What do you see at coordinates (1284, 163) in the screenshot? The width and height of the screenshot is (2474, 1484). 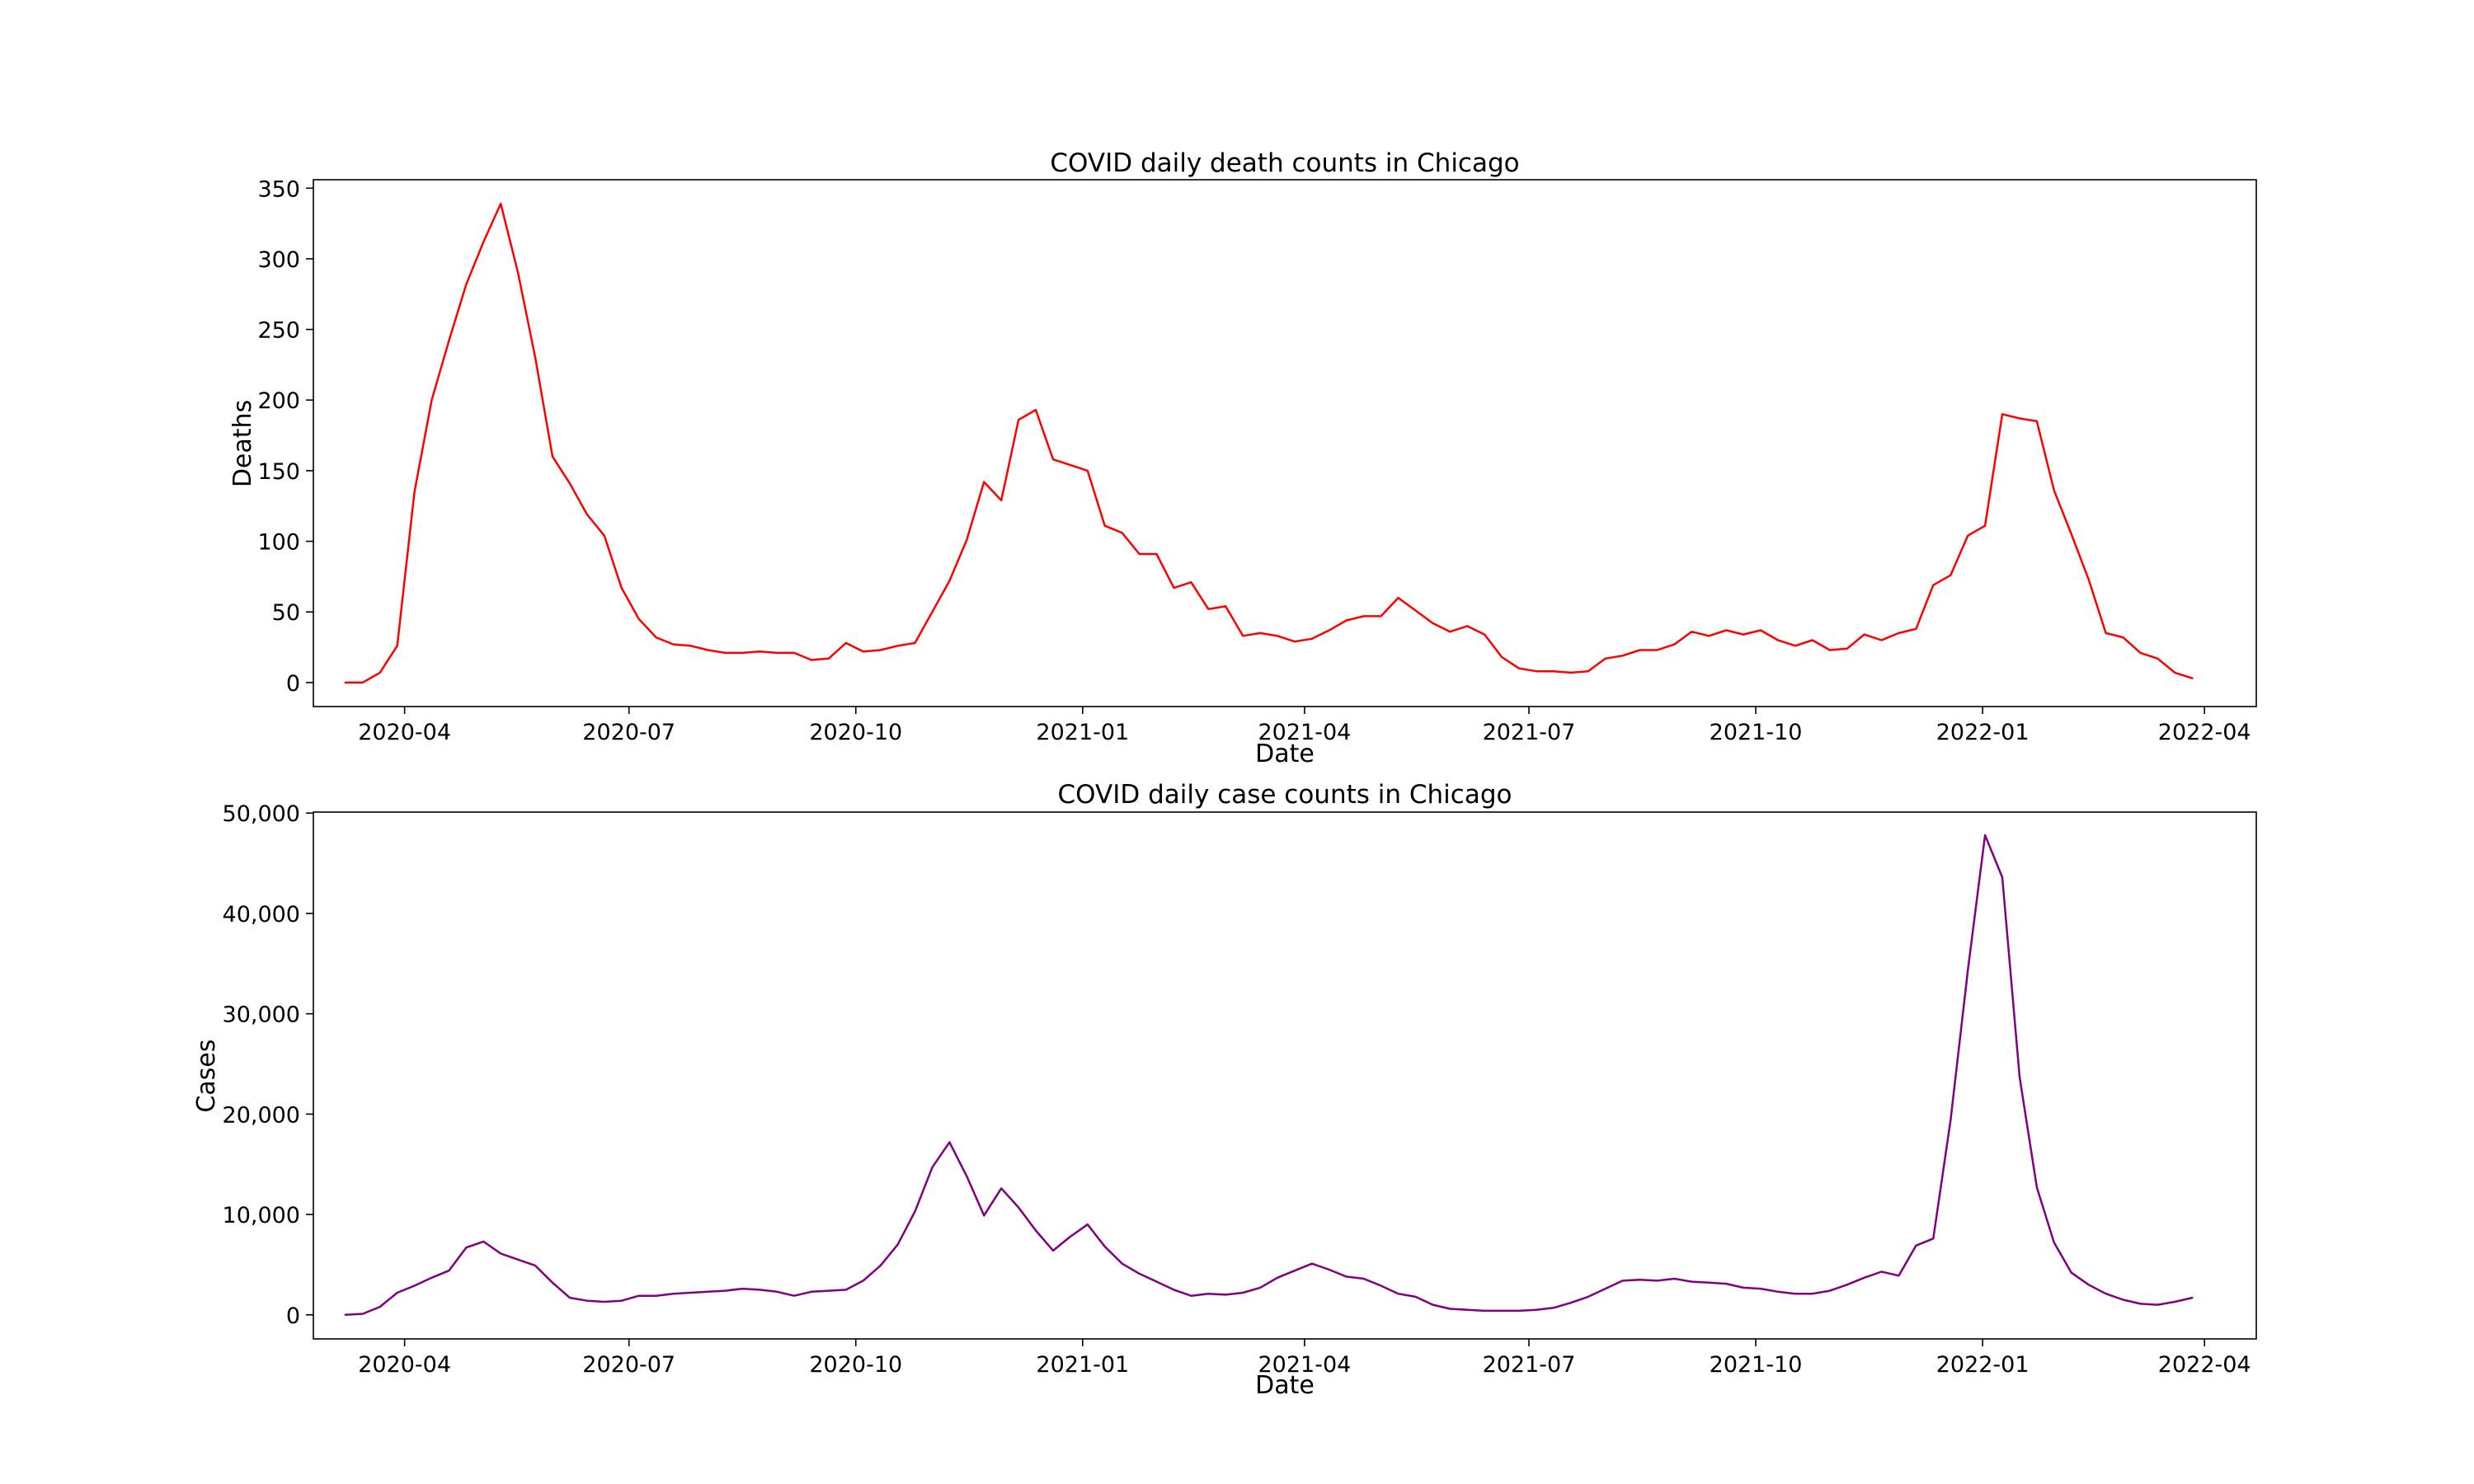 I see `deaths-chart-title: COVID daily death counts in Chicago` at bounding box center [1284, 163].